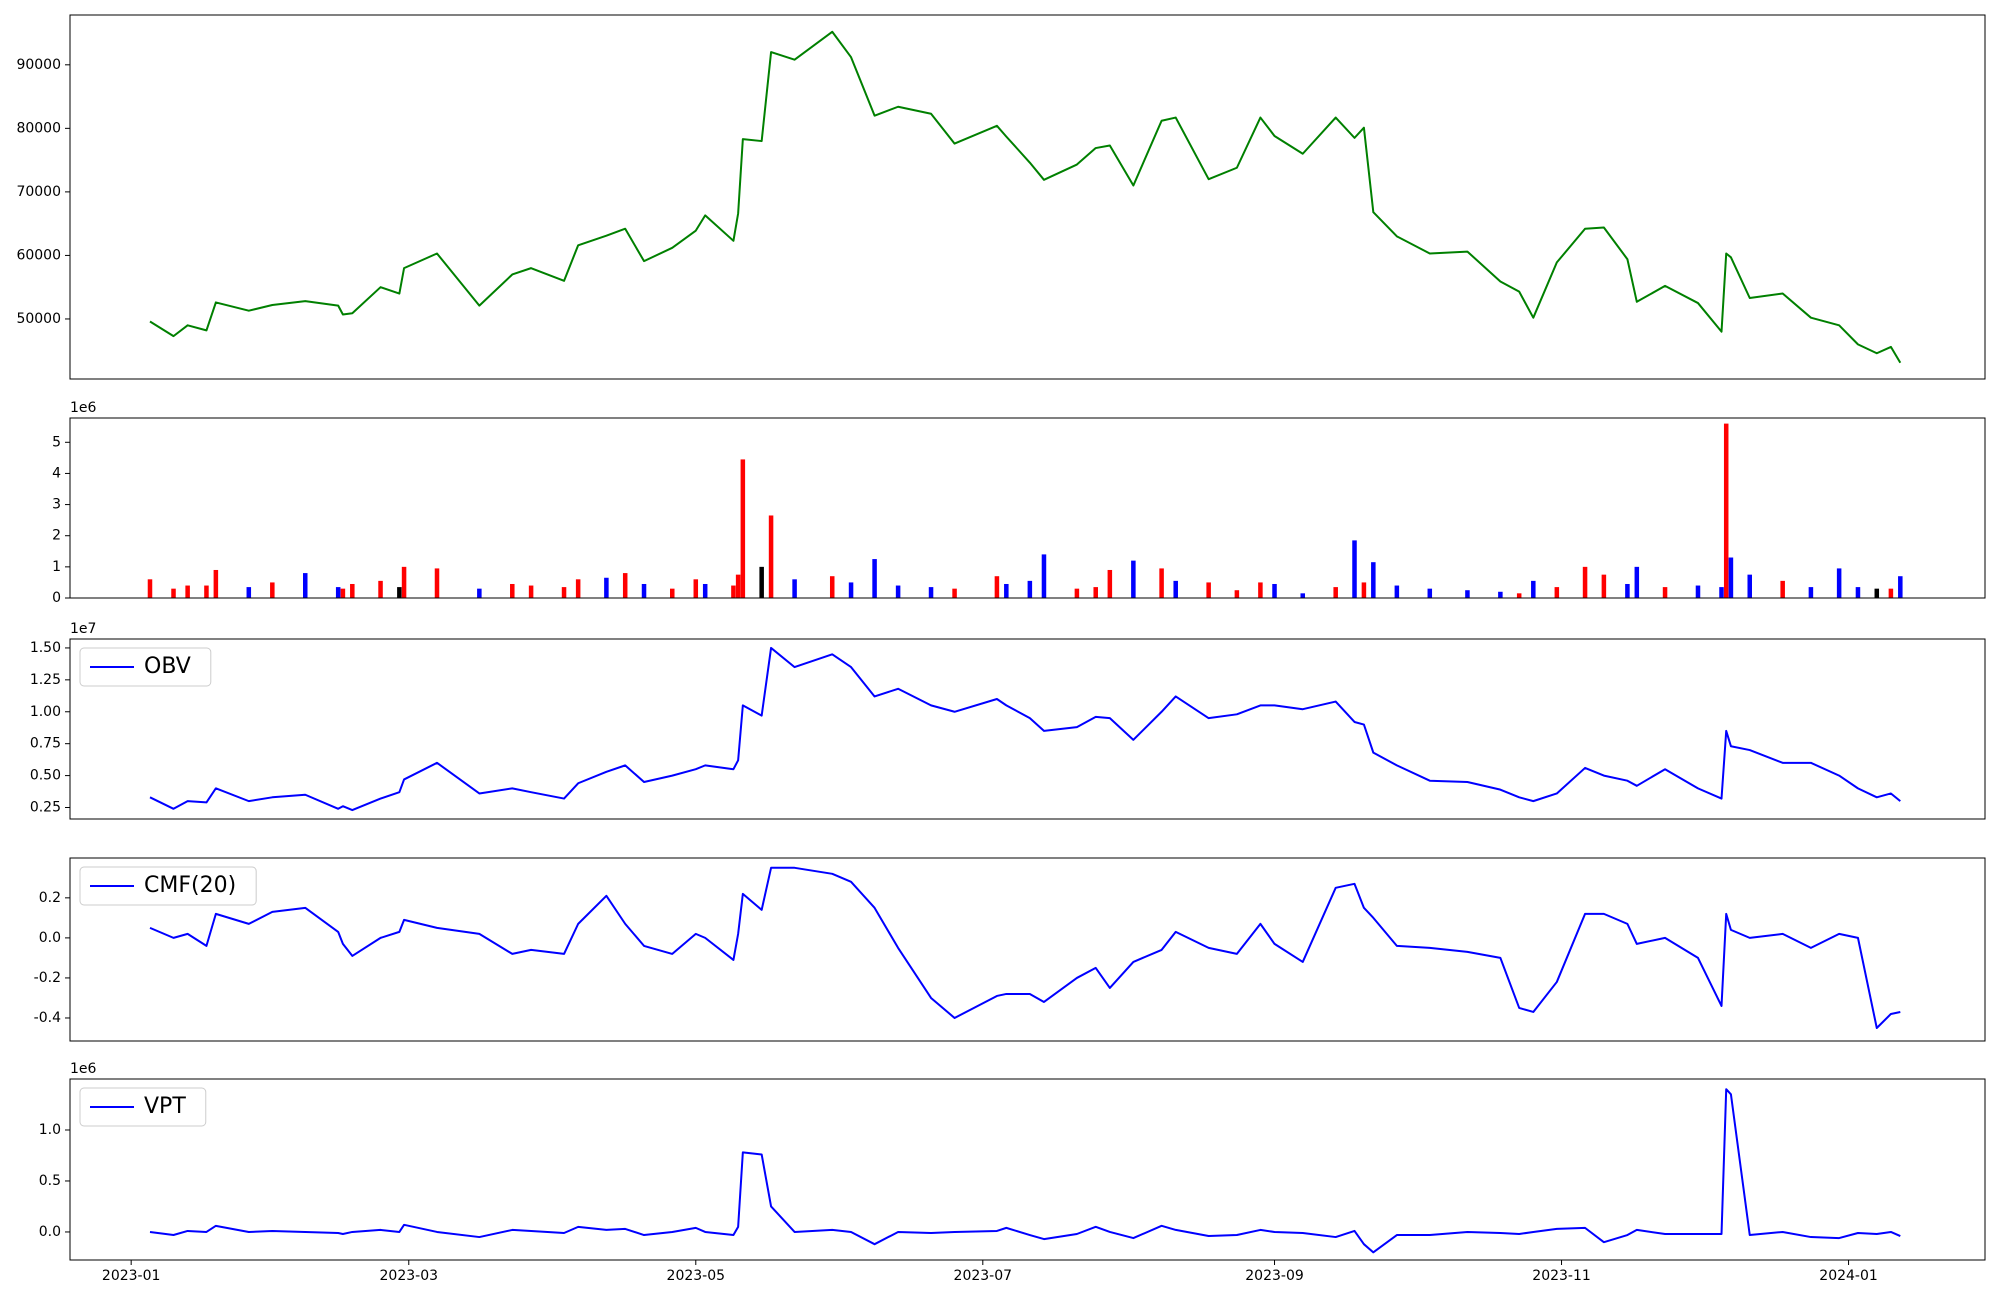 This screenshot has height=1300, width=2000. Describe the element at coordinates (47, 1018) in the screenshot. I see `y-tick-label: -0.4` at that location.